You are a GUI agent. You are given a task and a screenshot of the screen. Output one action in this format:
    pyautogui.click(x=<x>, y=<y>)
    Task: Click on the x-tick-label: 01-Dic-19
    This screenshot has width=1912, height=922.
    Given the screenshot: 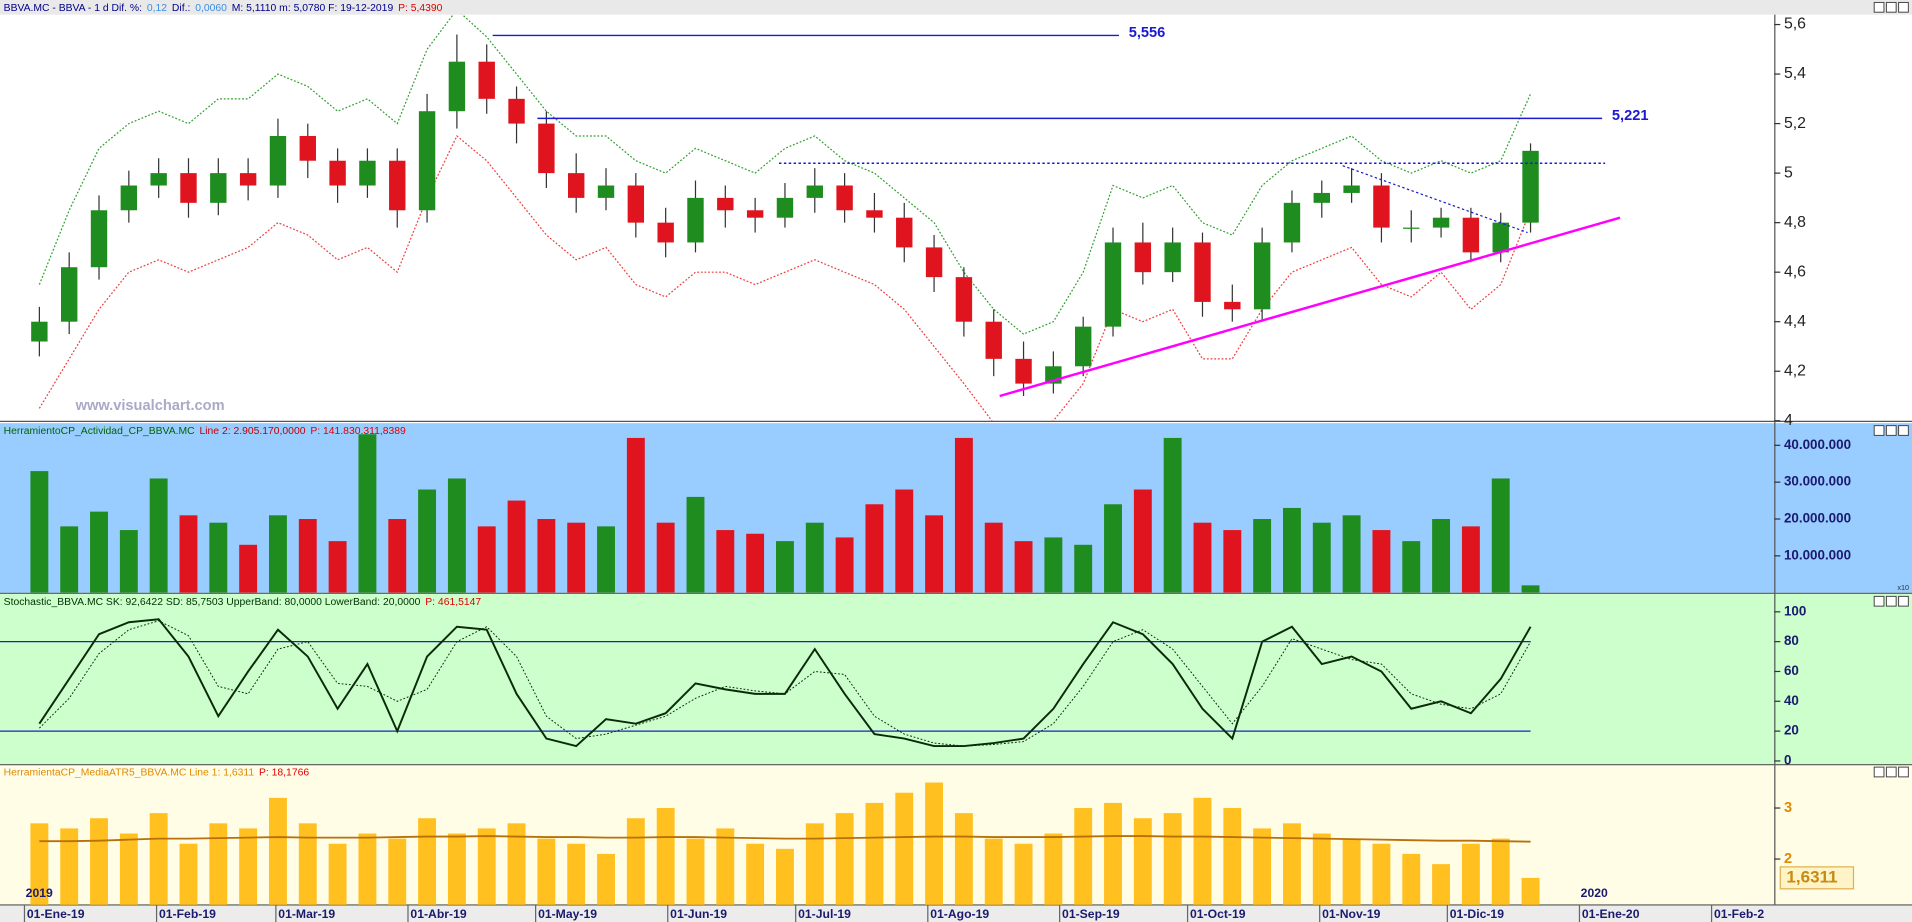 What is the action you would take?
    pyautogui.click(x=1477, y=914)
    